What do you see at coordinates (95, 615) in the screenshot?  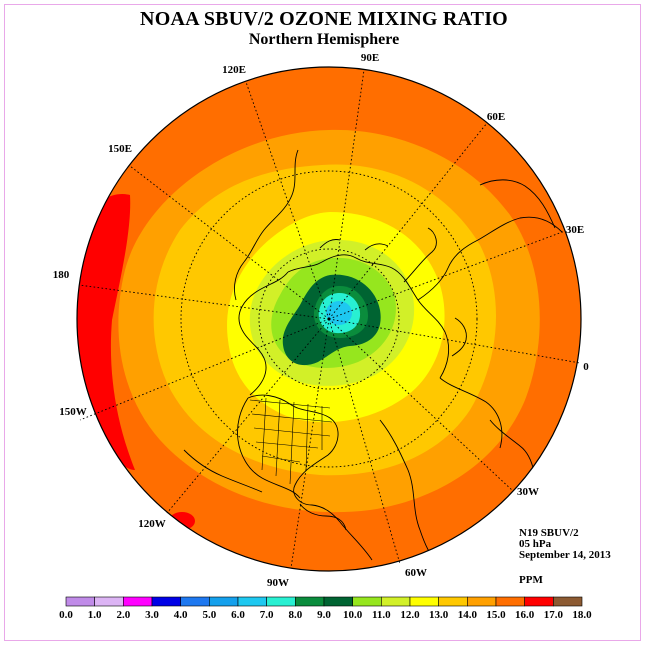 I see `colorbar-tick-label: 1.0` at bounding box center [95, 615].